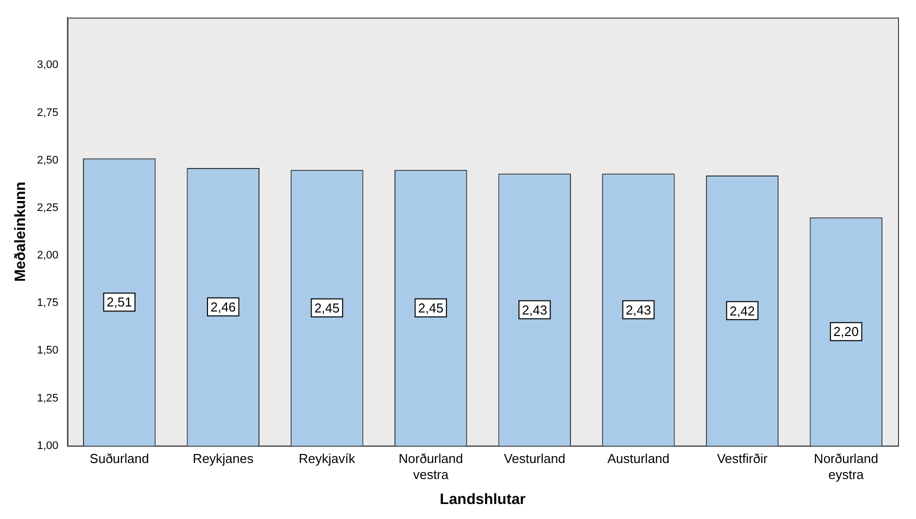  What do you see at coordinates (47, 112) in the screenshot?
I see `y-tick-label: 2,75` at bounding box center [47, 112].